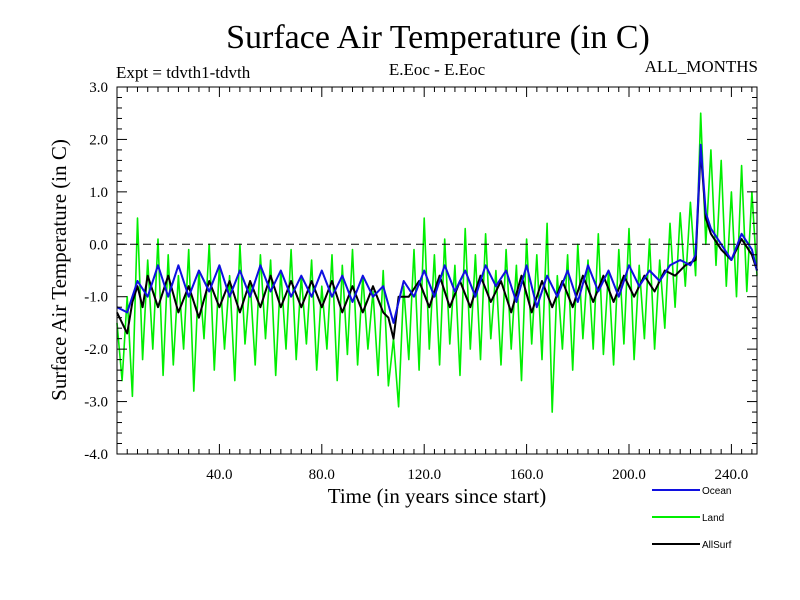 The image size is (800, 600). I want to click on diff-label: E.Eoc - E.Eoc, so click(437, 69).